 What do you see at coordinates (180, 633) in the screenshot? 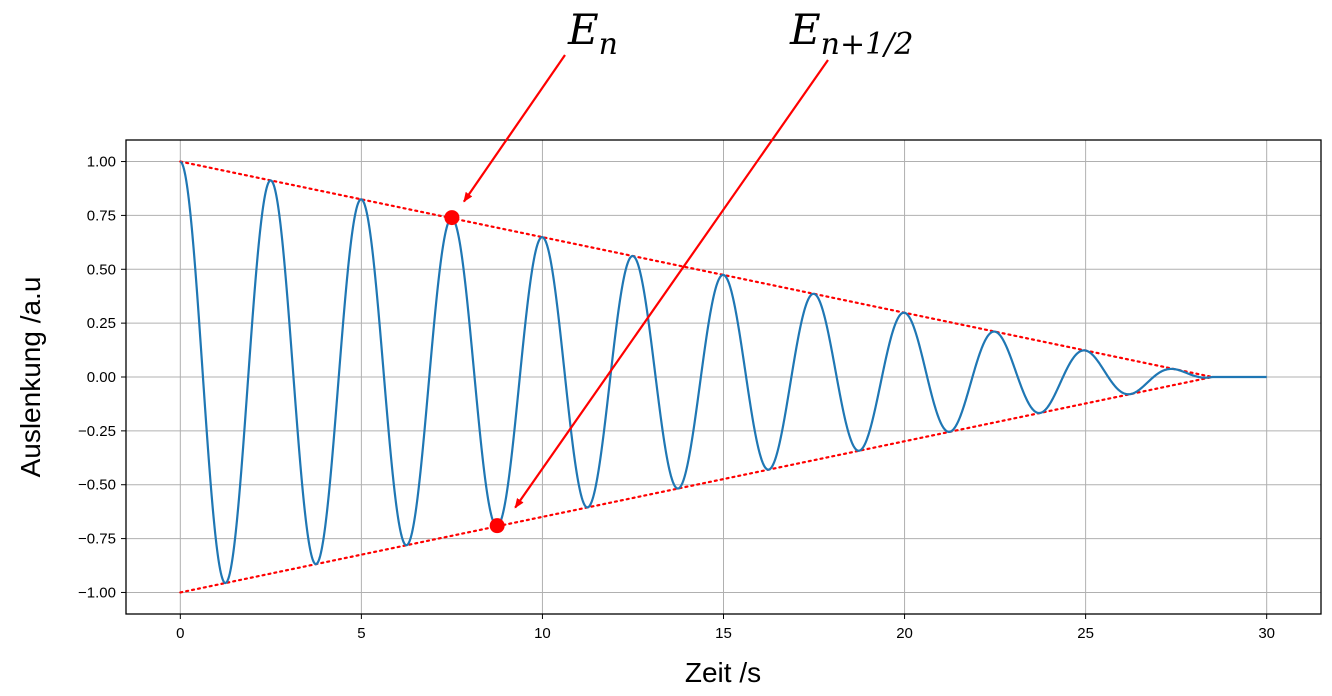
I see `x-tick-label: 0` at bounding box center [180, 633].